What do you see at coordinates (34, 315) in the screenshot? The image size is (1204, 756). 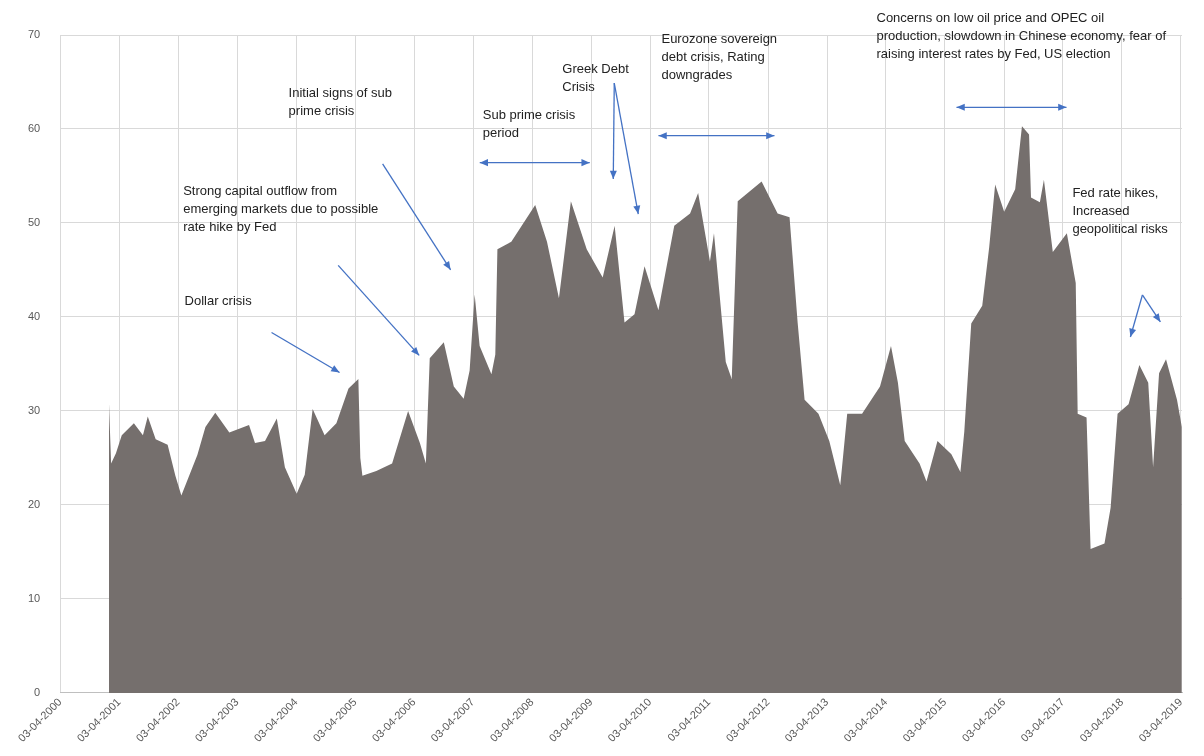 I see `y-tick-label: 40` at bounding box center [34, 315].